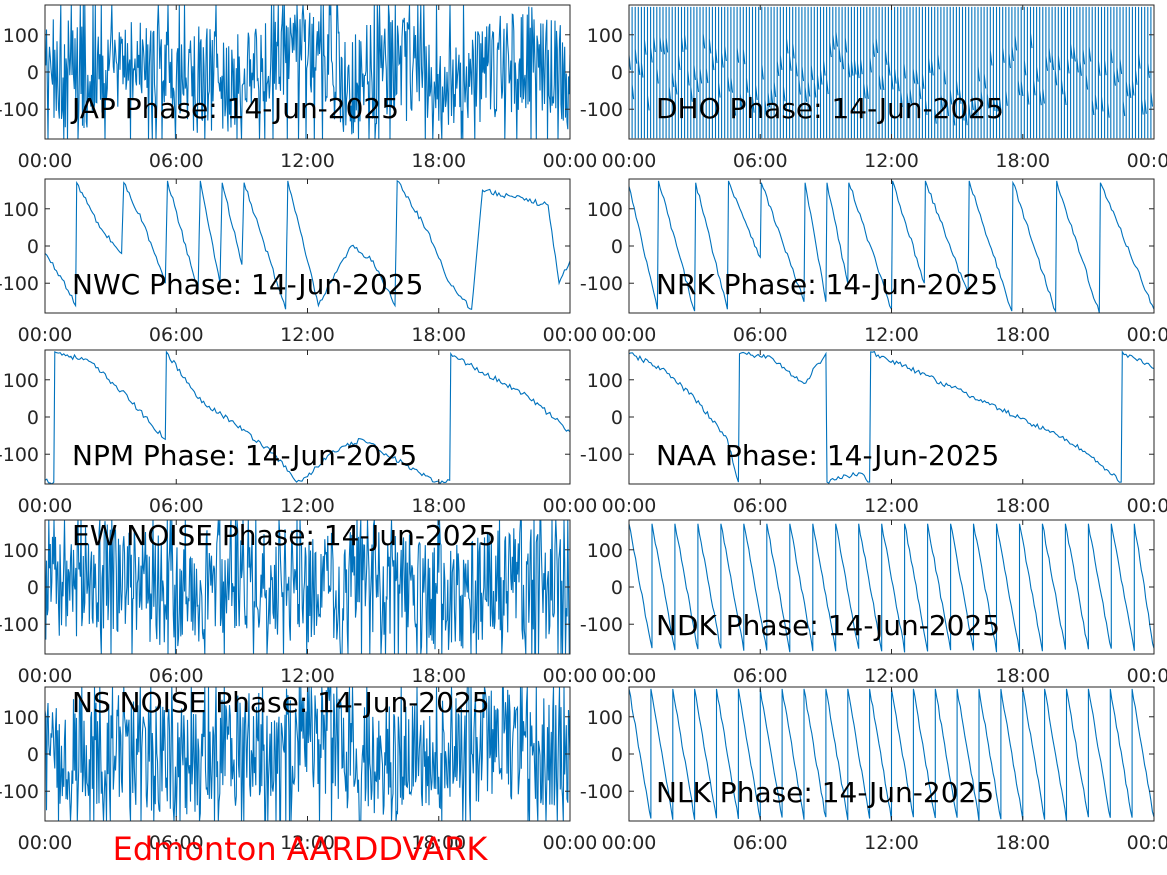  I want to click on panel-title: NS NOISE Phase: 14-Jun-2025, so click(281, 702).